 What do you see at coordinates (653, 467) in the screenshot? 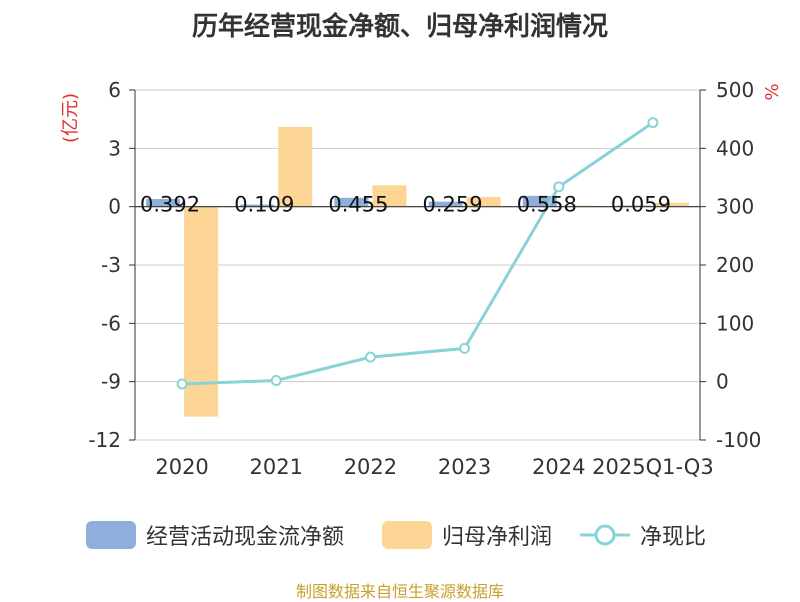
I see `x-tick-label: 2025Q1-Q3` at bounding box center [653, 467].